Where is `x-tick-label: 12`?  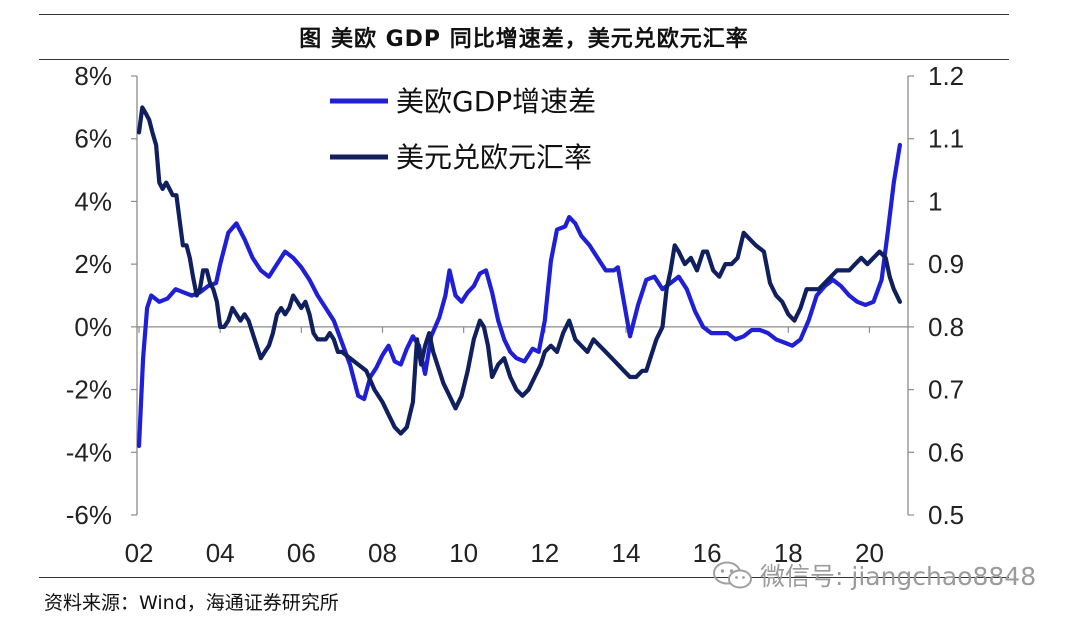 x-tick-label: 12 is located at coordinates (544, 553).